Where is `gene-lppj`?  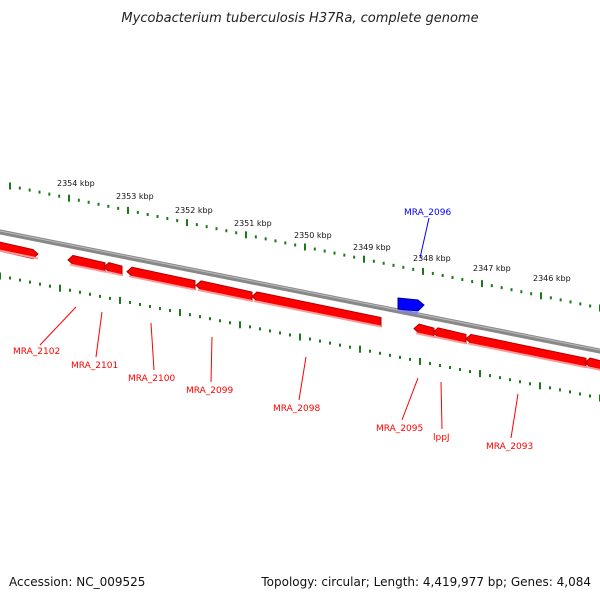 gene-lppj is located at coordinates (449, 336).